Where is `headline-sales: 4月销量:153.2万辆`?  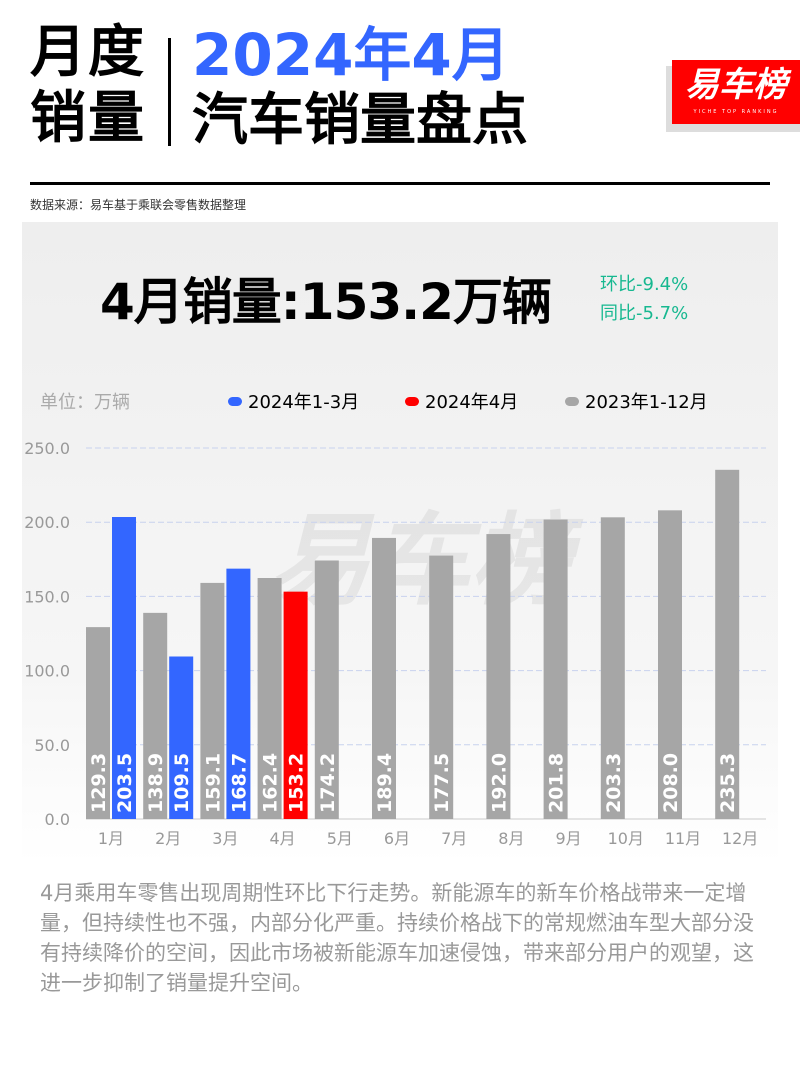 headline-sales: 4月销量:153.2万辆 is located at coordinates (326, 302).